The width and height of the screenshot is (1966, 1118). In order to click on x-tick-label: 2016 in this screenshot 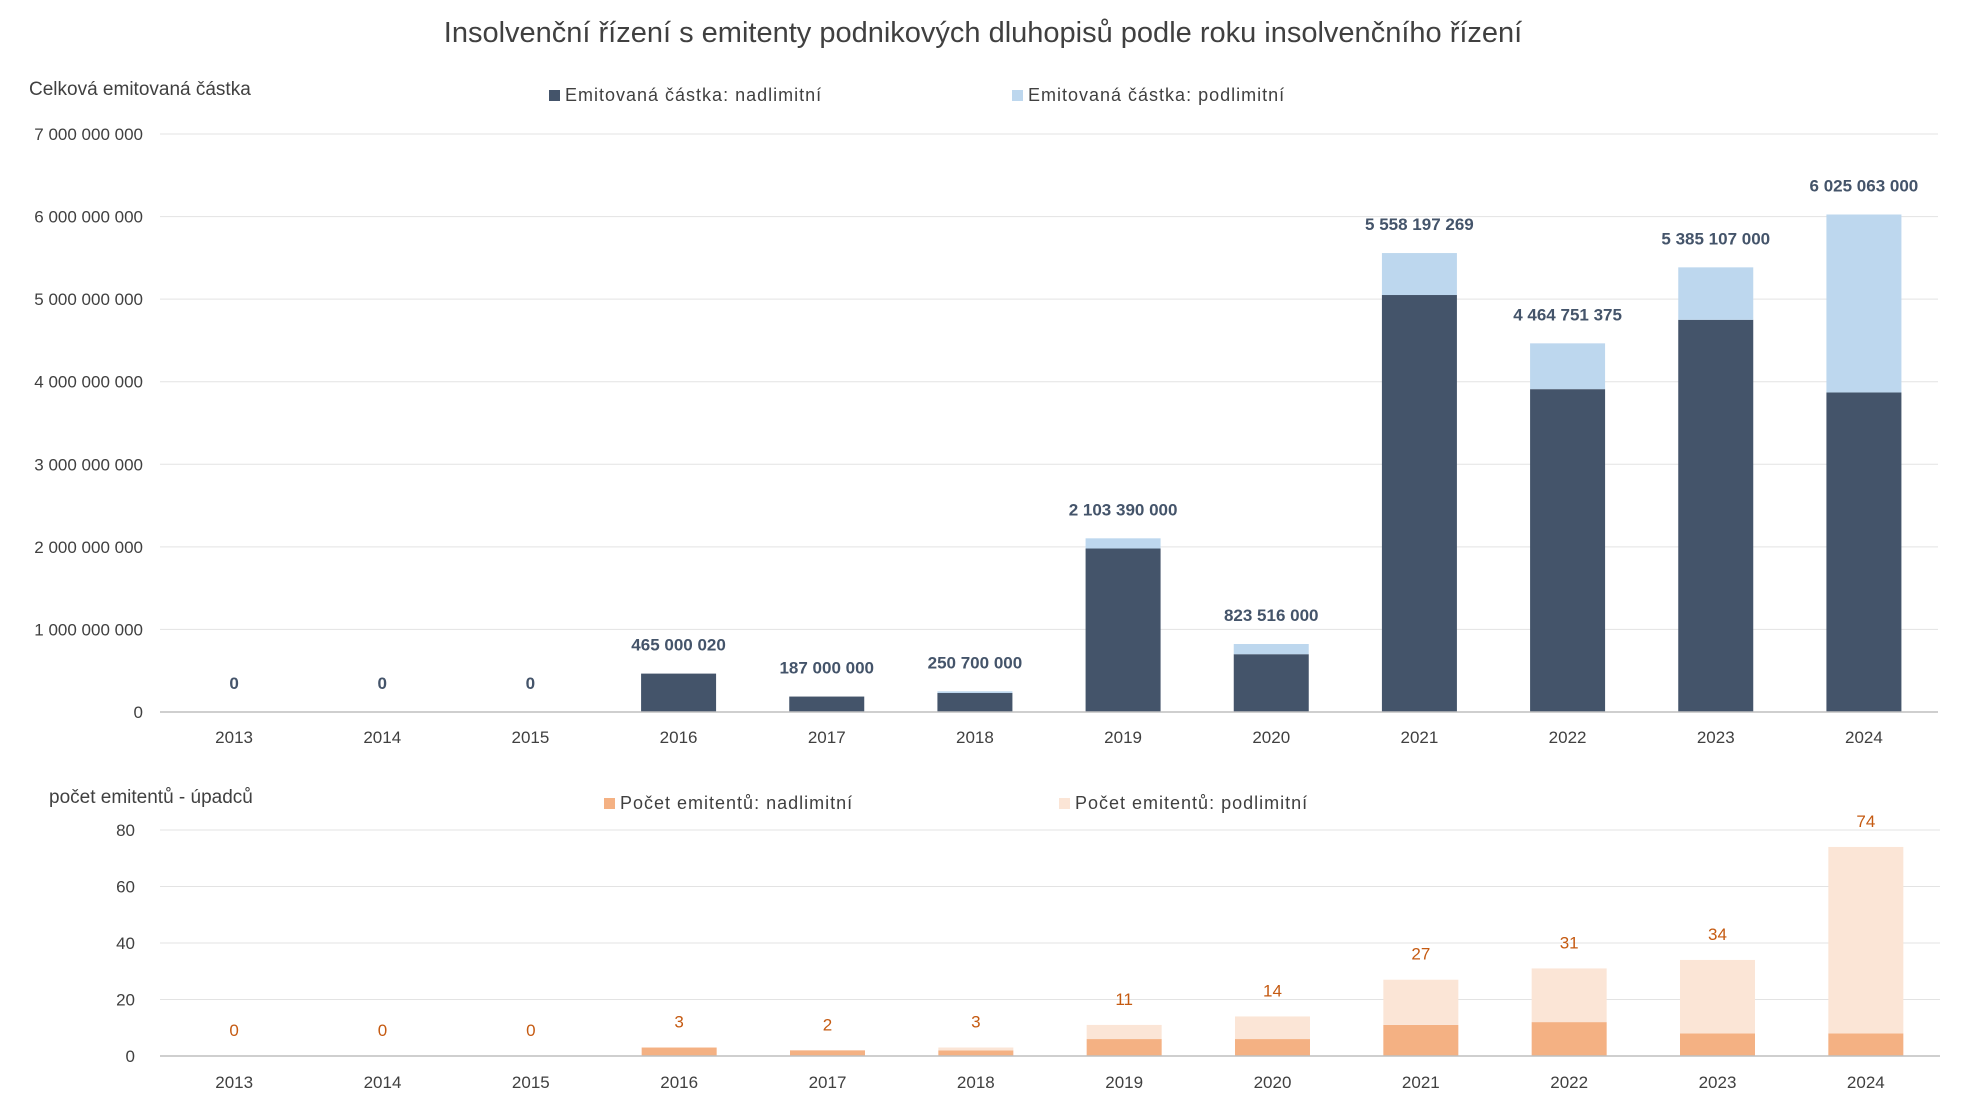, I will do `click(679, 737)`.